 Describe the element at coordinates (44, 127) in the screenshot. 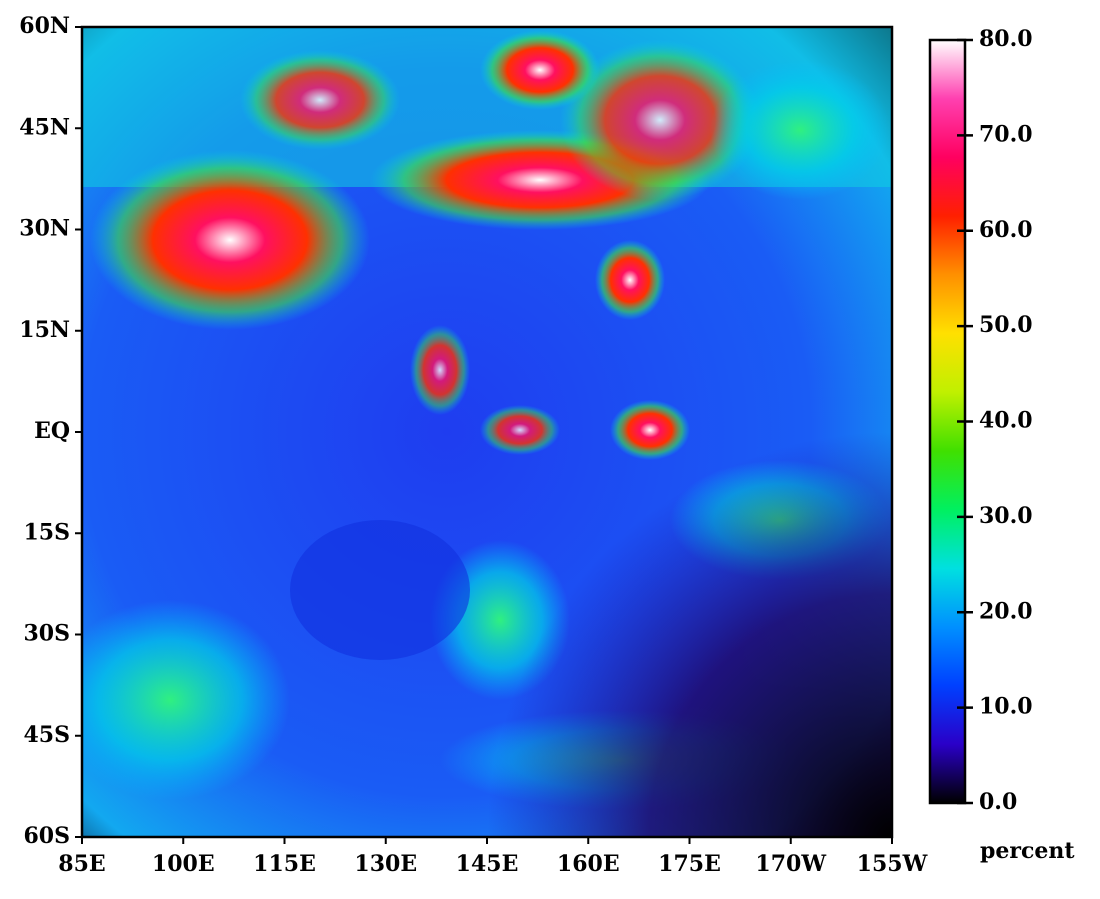

I see `y-tick-label: 45N` at that location.